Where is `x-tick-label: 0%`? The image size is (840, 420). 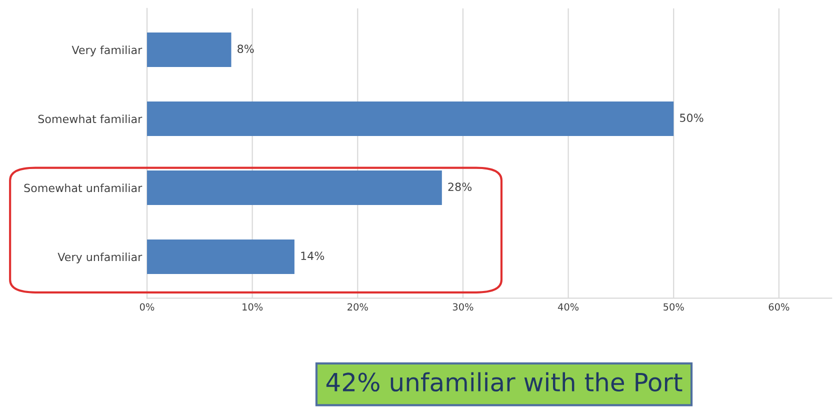 x-tick-label: 0% is located at coordinates (147, 307).